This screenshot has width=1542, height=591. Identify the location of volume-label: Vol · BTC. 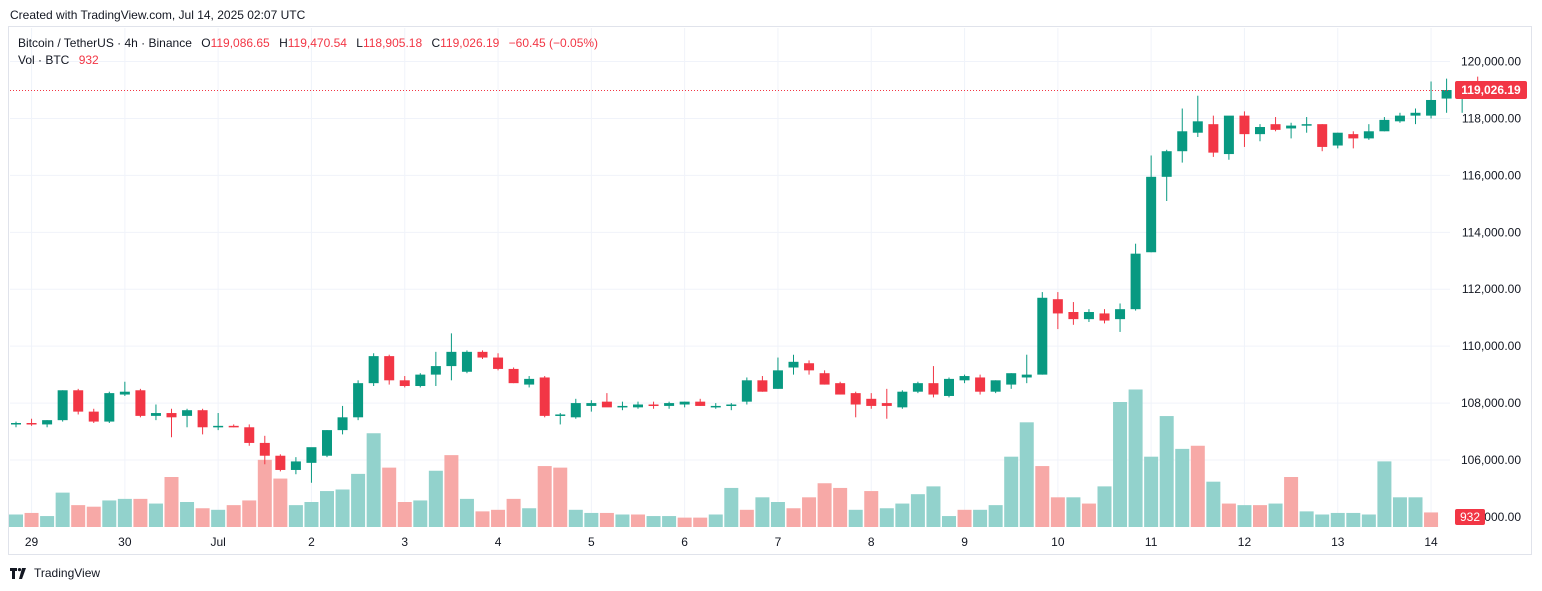
(44, 60).